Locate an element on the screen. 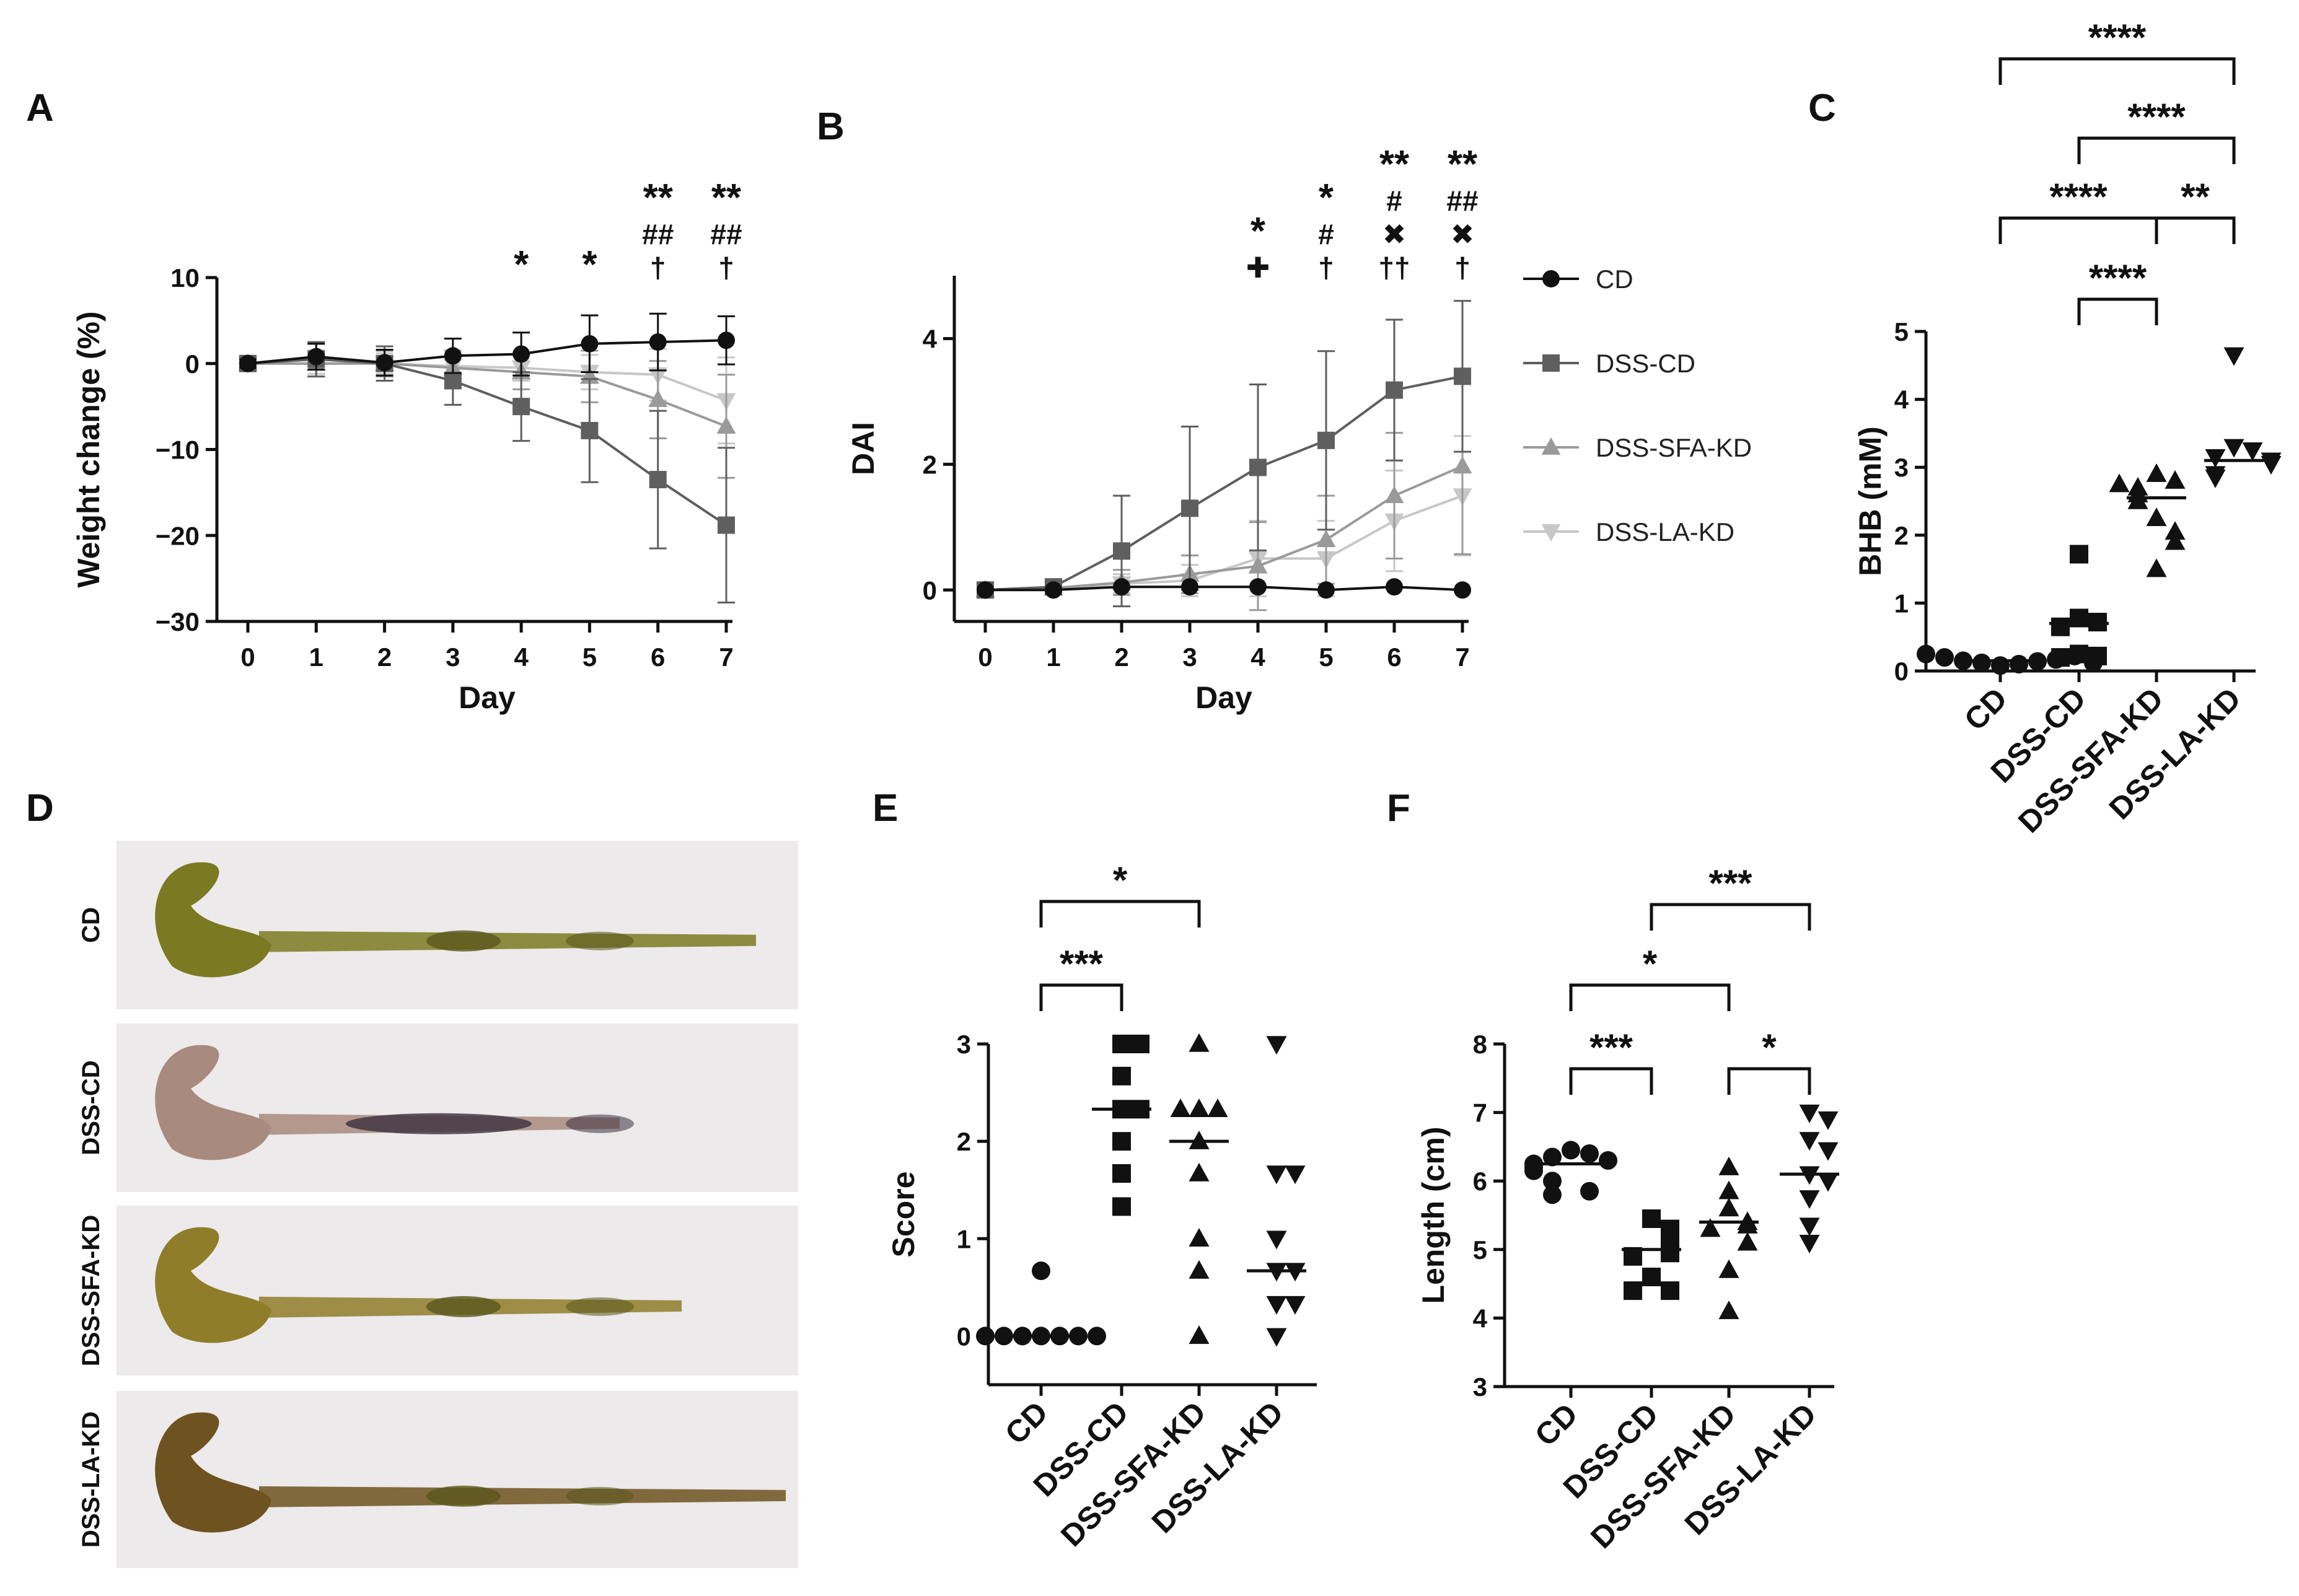  colon-tube is located at coordinates (507, 941).